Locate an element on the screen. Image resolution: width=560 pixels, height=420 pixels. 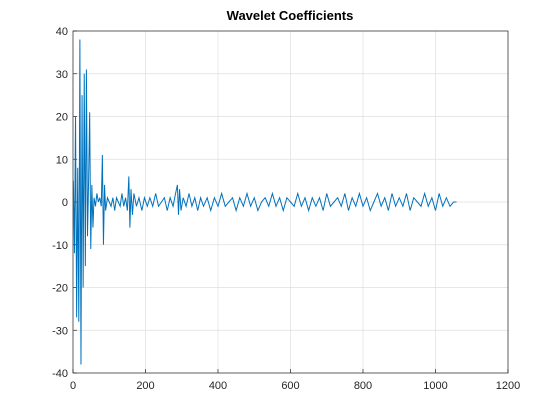
x-tick-label: 1200 is located at coordinates (508, 386).